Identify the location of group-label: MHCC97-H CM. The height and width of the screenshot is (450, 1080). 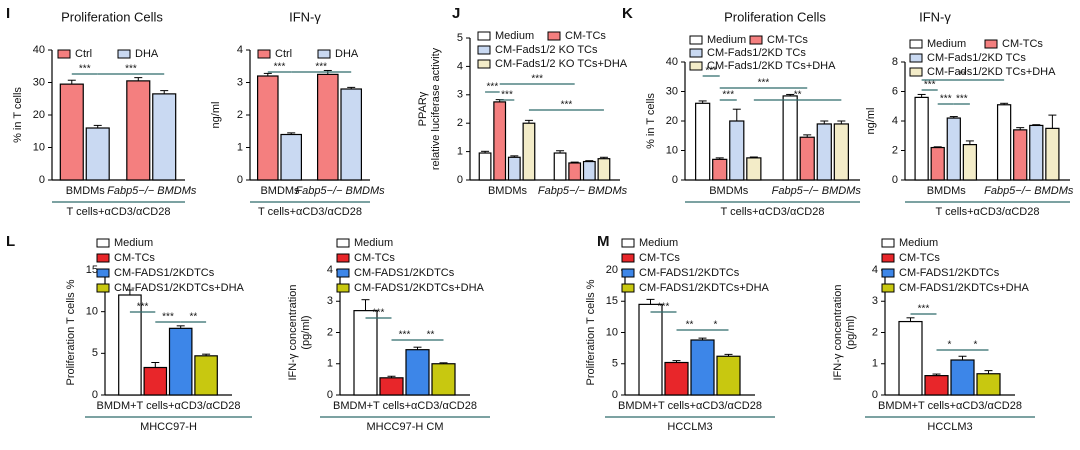
(405, 427).